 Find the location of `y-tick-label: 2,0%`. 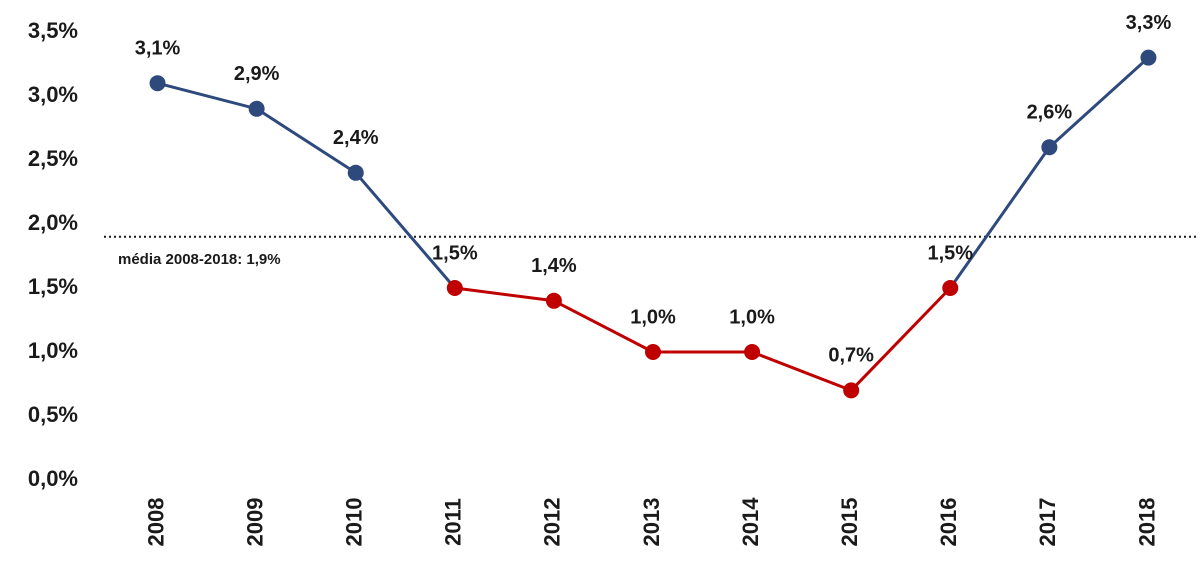

y-tick-label: 2,0% is located at coordinates (53, 222).